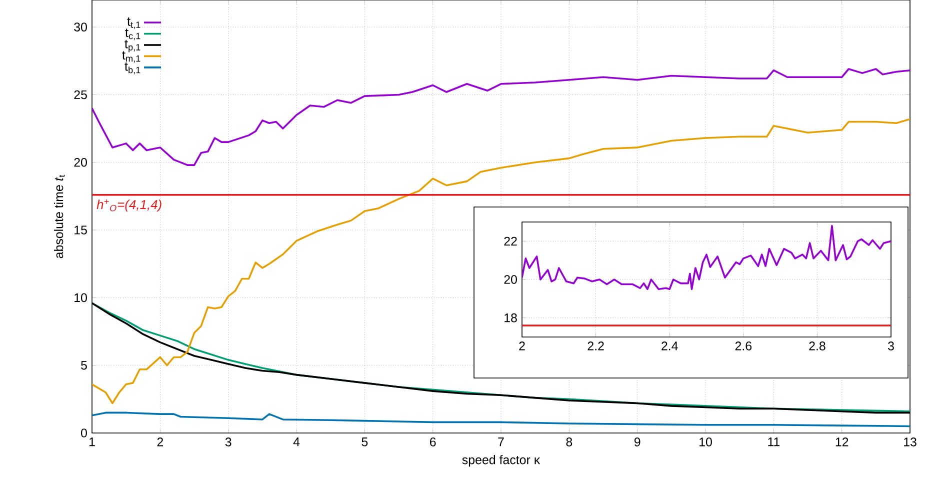 The width and height of the screenshot is (926, 501). Describe the element at coordinates (637, 442) in the screenshot. I see `x-tick-label: 9` at that location.